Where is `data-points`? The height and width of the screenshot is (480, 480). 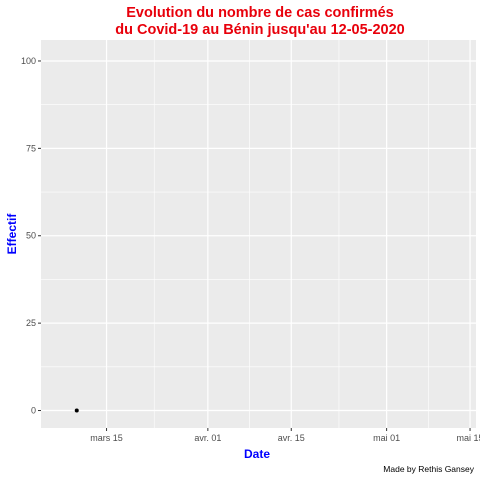 data-points is located at coordinates (77, 411).